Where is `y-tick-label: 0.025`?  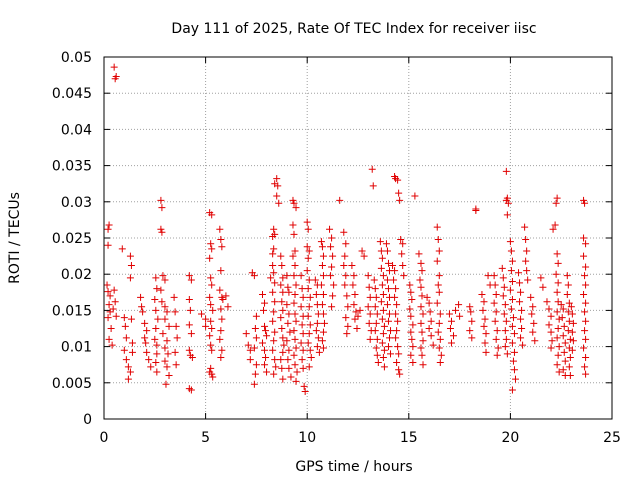
y-tick-label: 0.025 is located at coordinates (72, 239).